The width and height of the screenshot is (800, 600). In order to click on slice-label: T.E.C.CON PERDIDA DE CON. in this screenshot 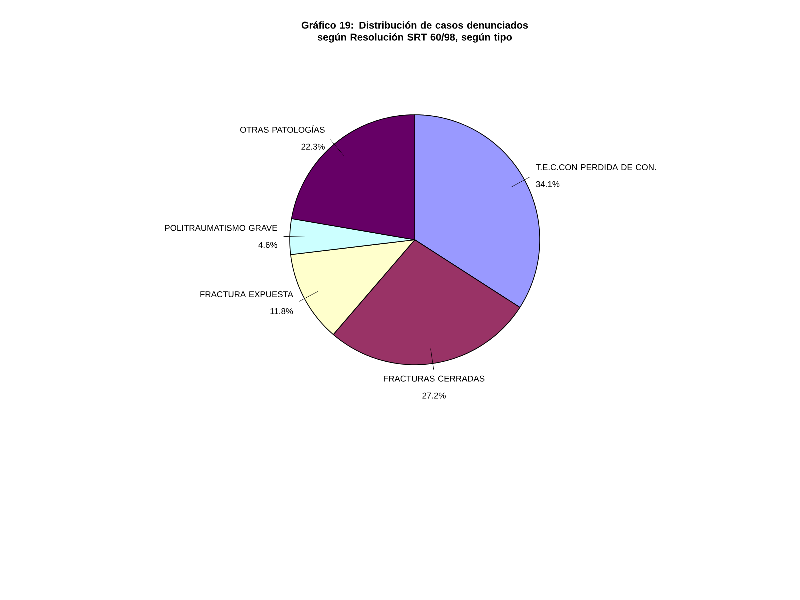, I will do `click(596, 167)`.